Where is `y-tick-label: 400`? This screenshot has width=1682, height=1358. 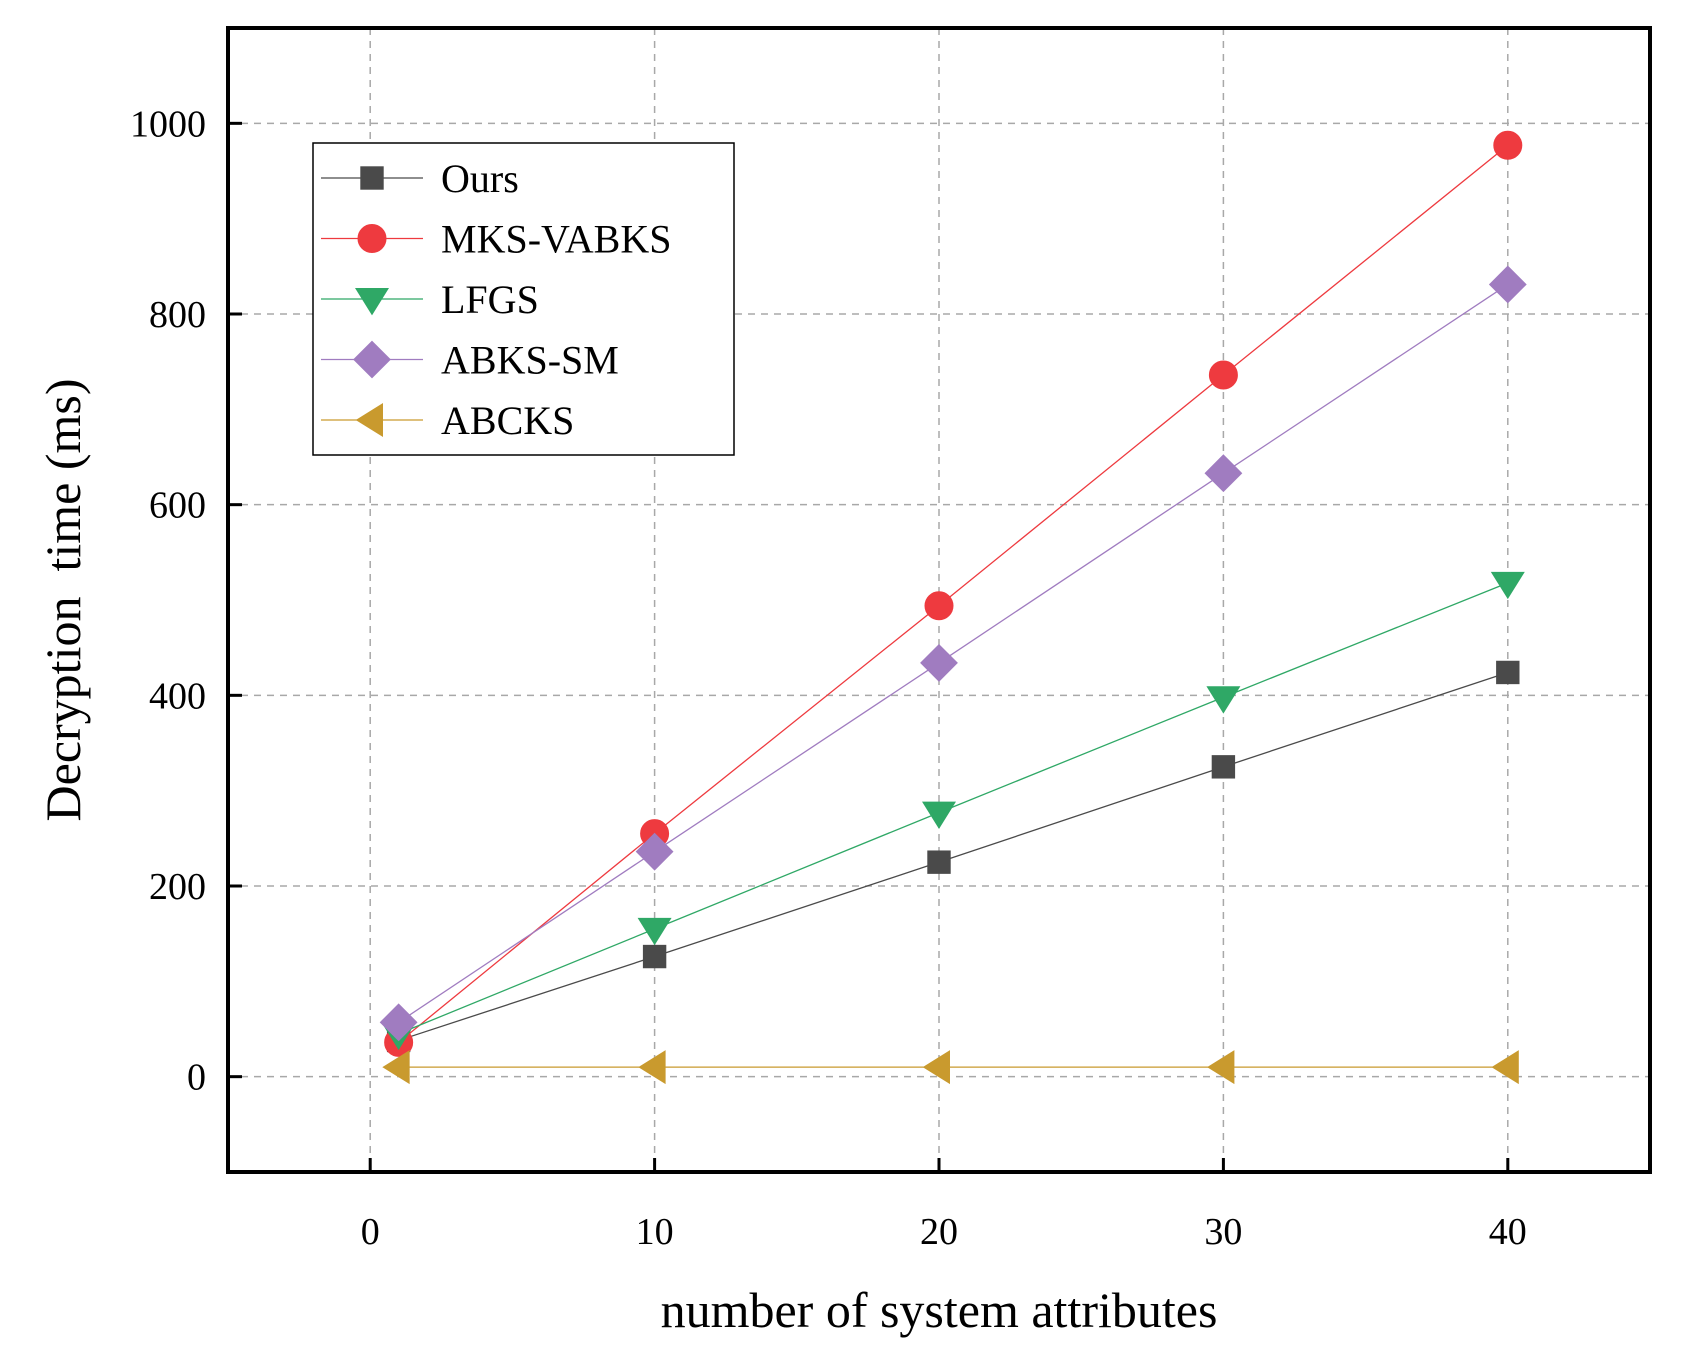
y-tick-label: 400 is located at coordinates (177, 696).